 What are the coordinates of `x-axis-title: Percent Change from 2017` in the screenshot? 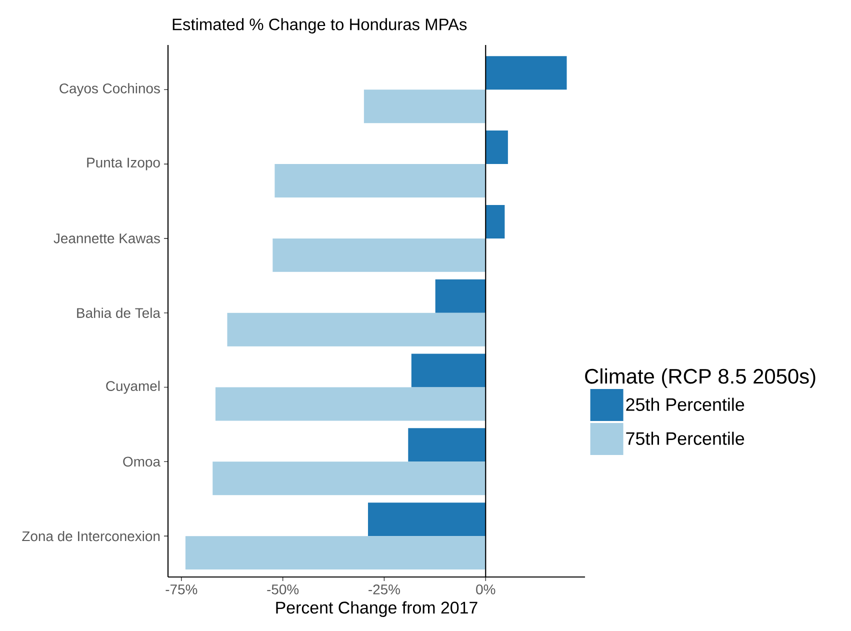 It's located at (377, 609).